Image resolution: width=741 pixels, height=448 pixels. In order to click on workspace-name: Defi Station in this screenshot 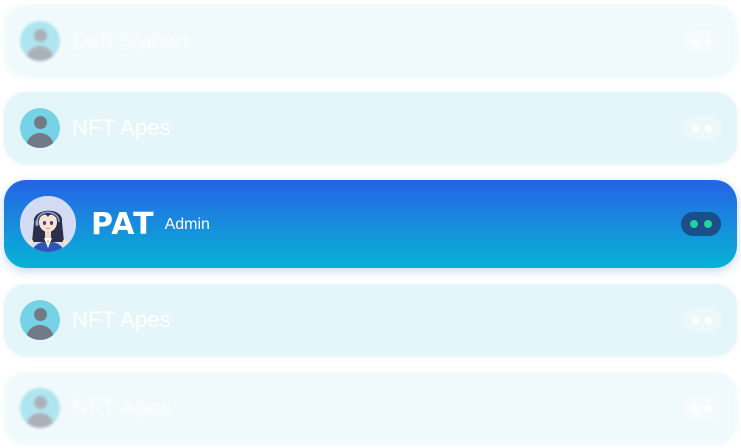, I will do `click(130, 40)`.